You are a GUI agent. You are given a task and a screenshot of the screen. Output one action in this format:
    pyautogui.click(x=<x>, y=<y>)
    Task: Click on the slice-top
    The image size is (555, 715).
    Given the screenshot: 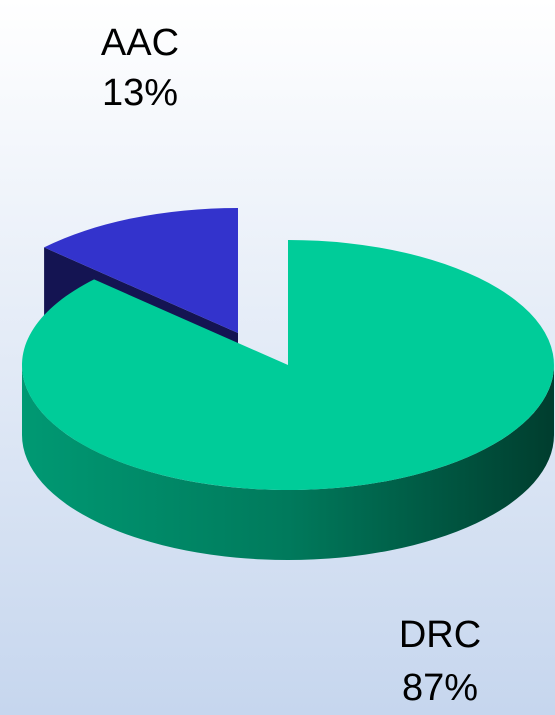 What is the action you would take?
    pyautogui.click(x=141, y=270)
    